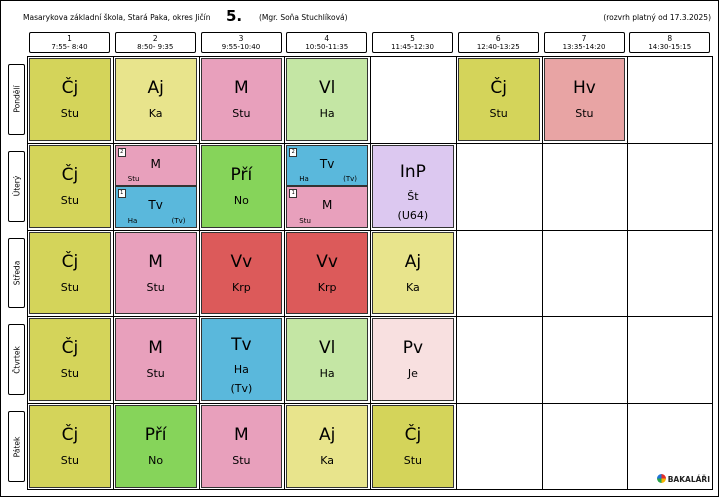  What do you see at coordinates (327, 435) in the screenshot?
I see `lesson-subject: Aj` at bounding box center [327, 435].